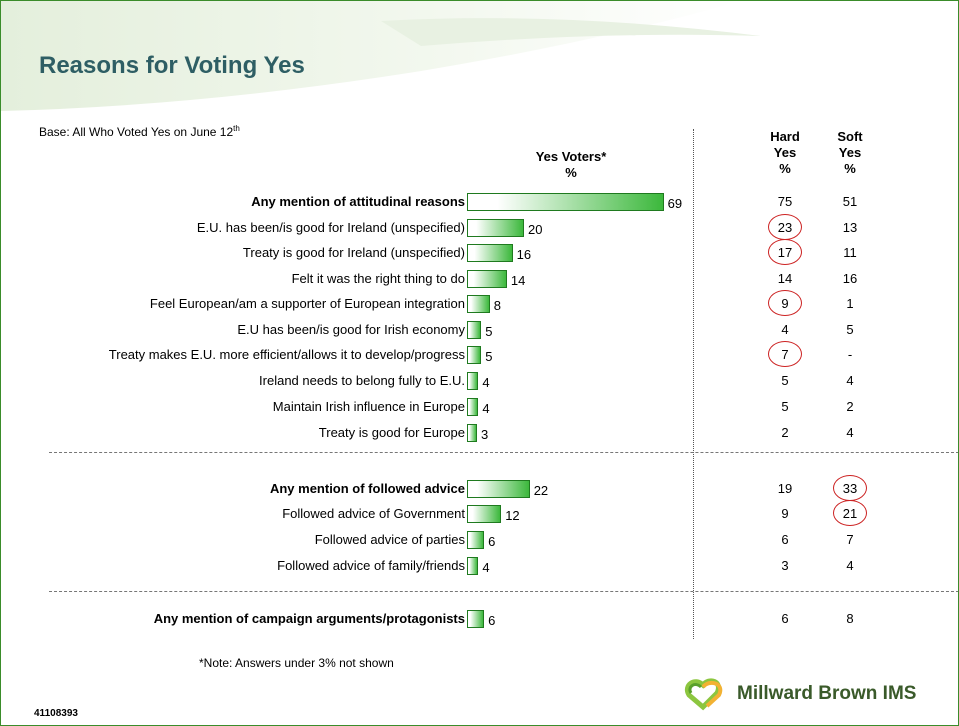 This screenshot has height=726, width=959. I want to click on soft-yes-value: 51, so click(850, 201).